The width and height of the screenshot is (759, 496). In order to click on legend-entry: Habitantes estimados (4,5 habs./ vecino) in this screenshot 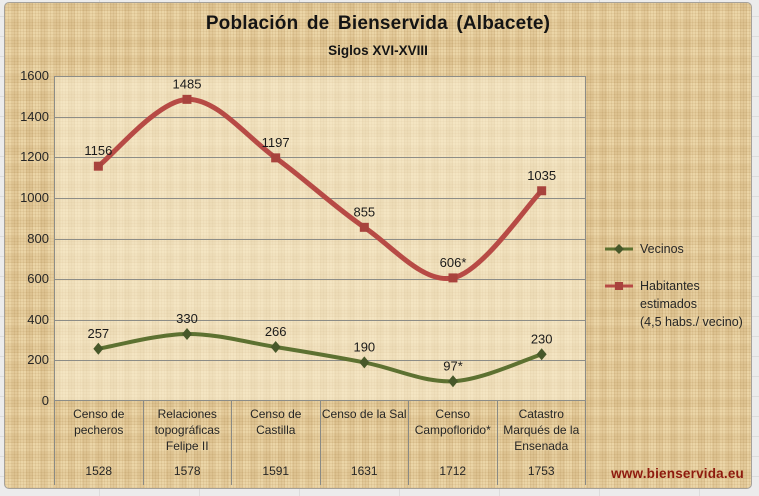, I will do `click(678, 304)`.